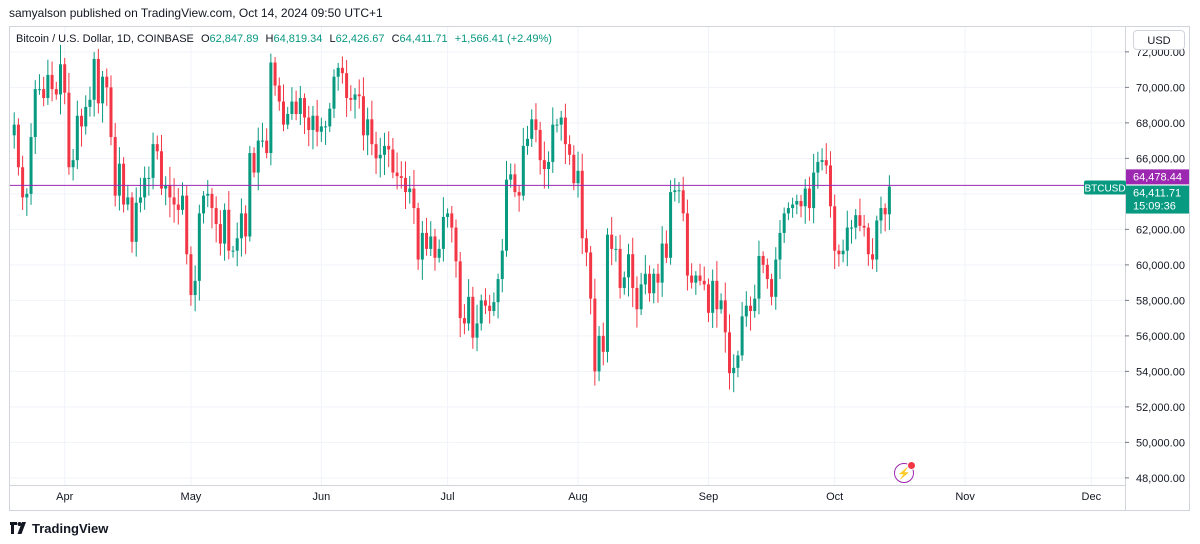 Image resolution: width=1200 pixels, height=544 pixels. Describe the element at coordinates (298, 39) in the screenshot. I see `legend-high-value: 64,819.34` at that location.